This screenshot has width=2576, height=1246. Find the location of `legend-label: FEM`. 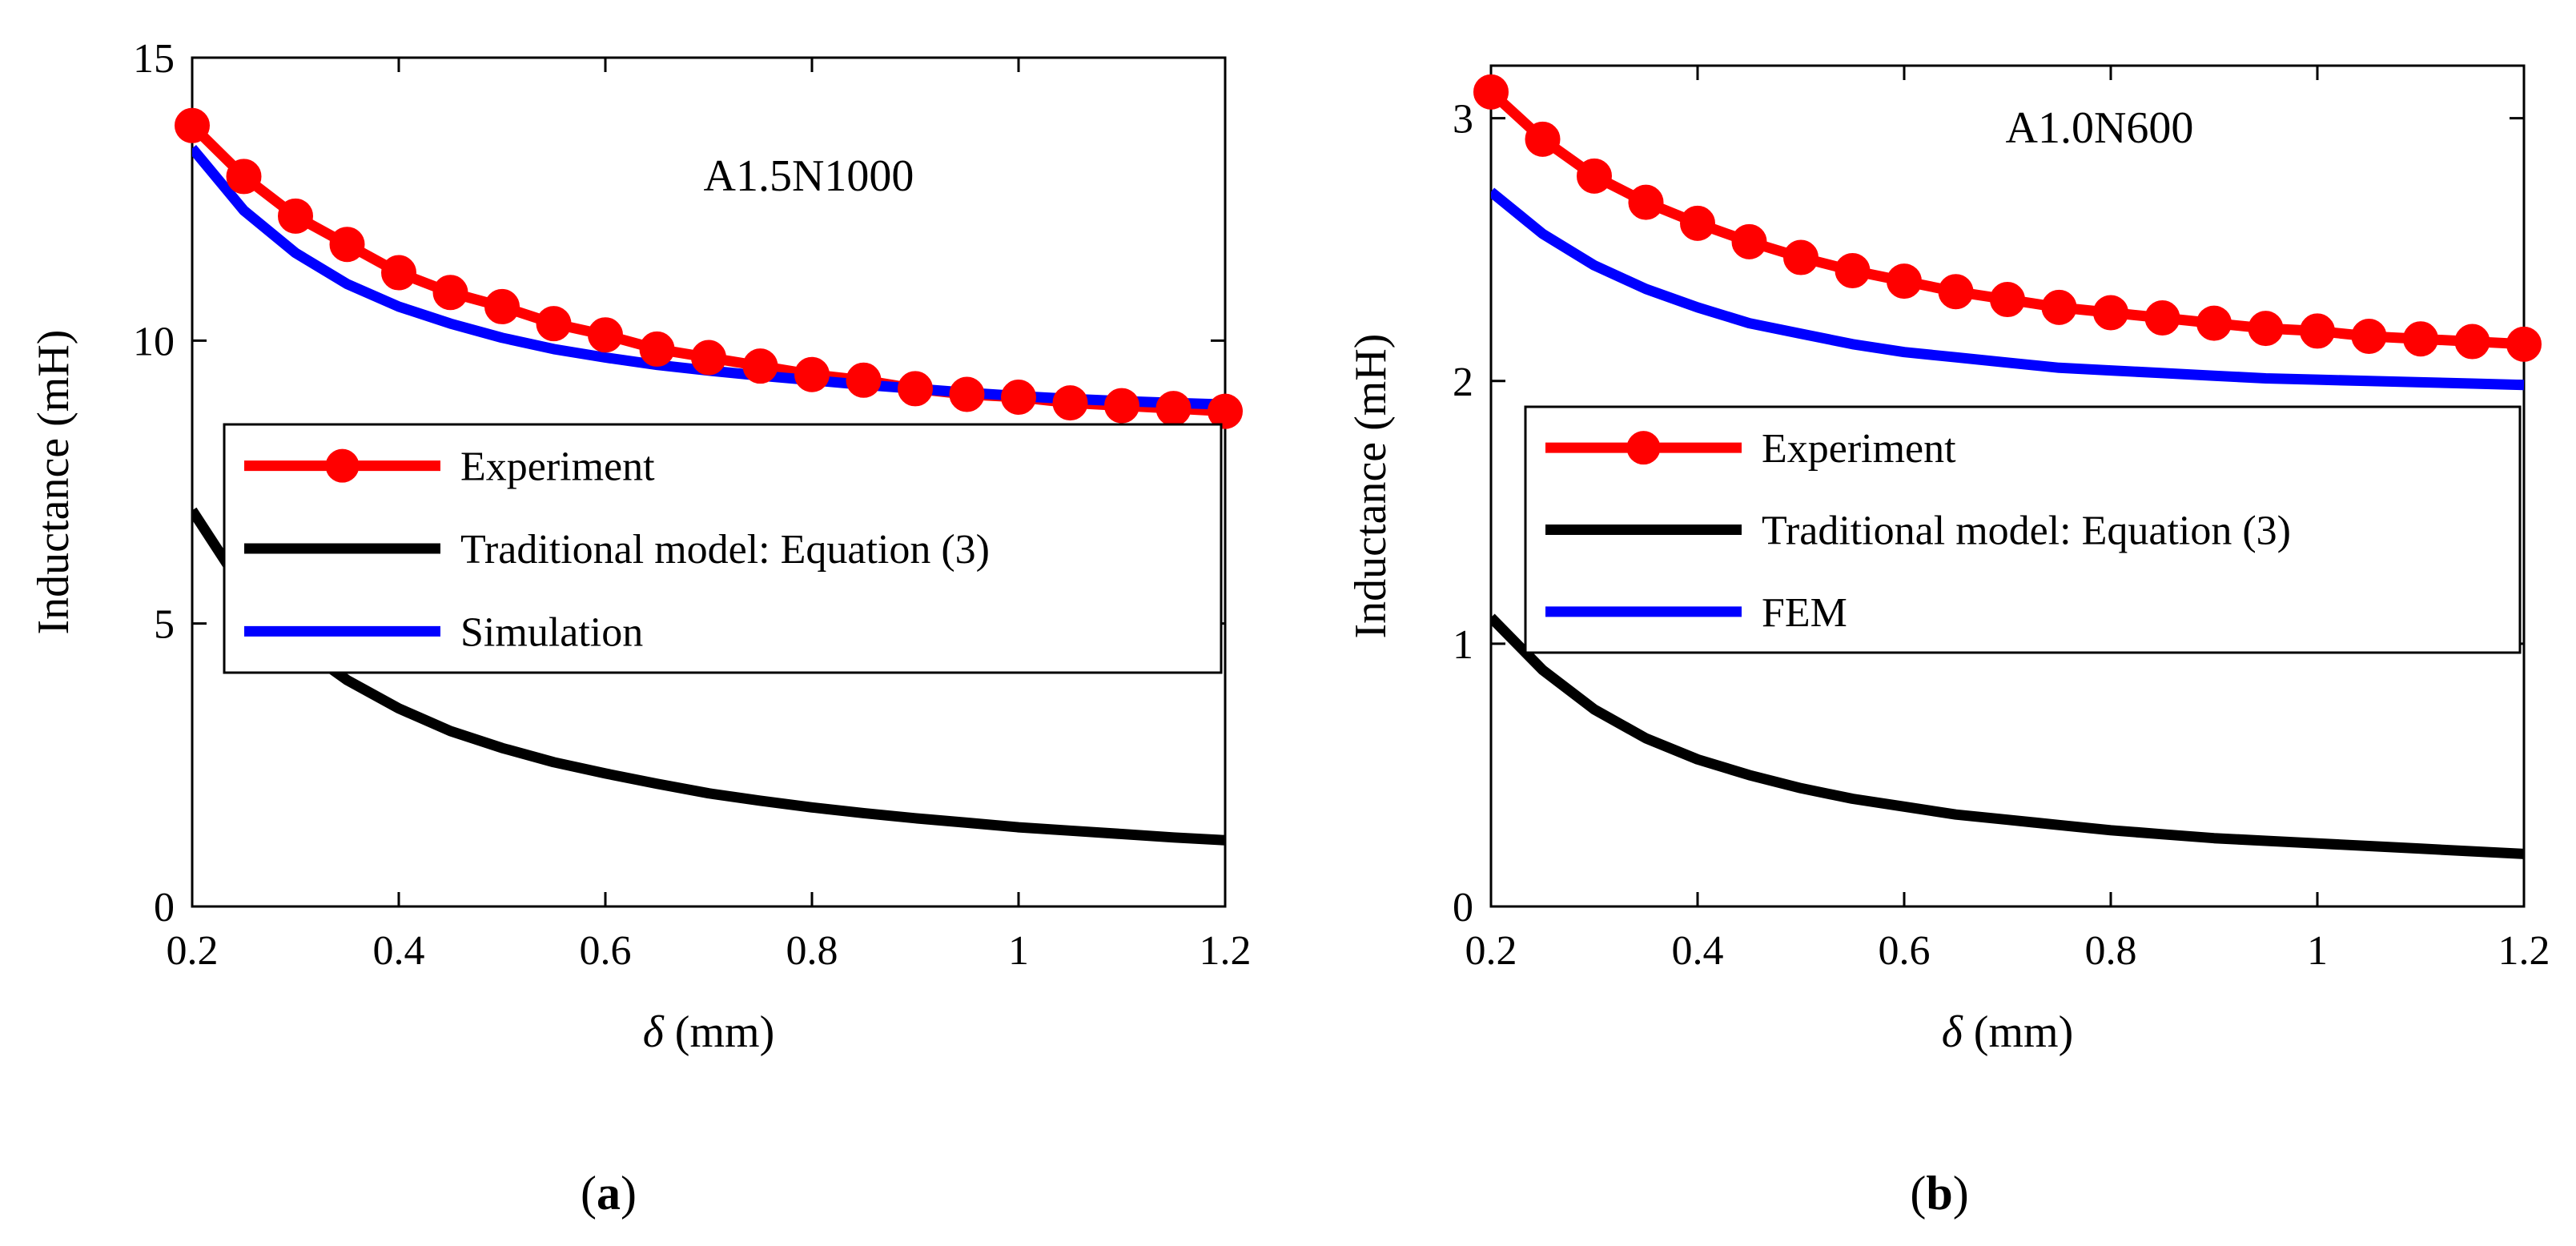

legend-label: FEM is located at coordinates (1804, 613).